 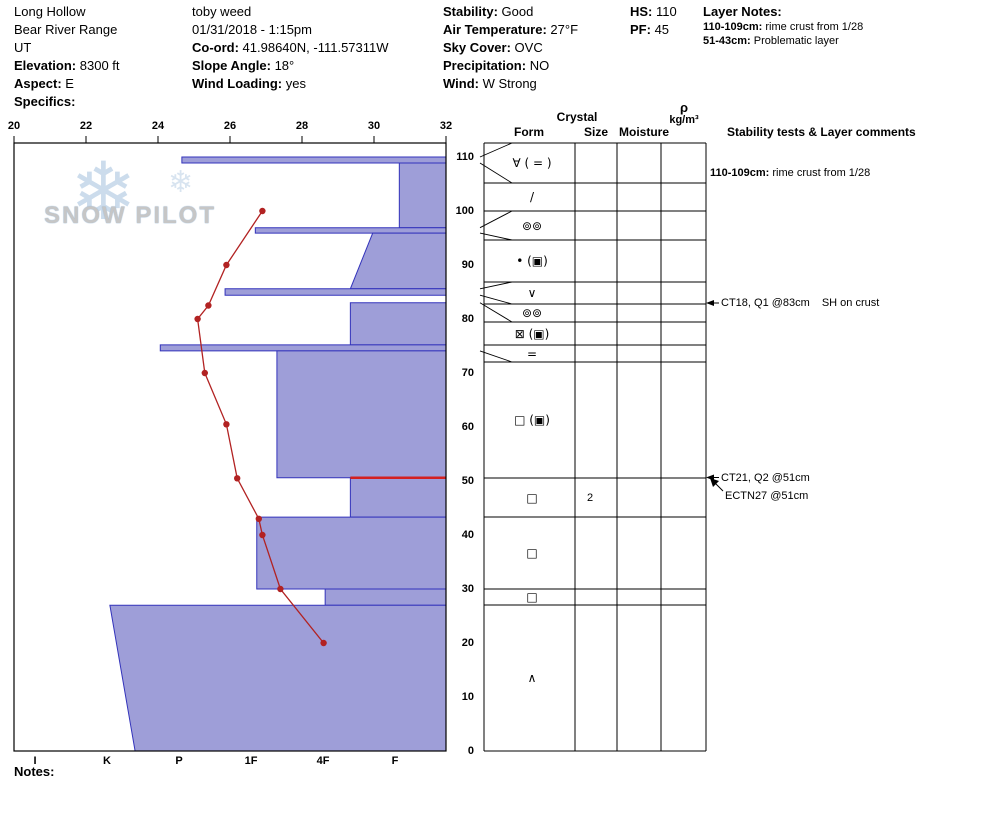 What do you see at coordinates (821, 132) in the screenshot?
I see `comments-column-header: Stability tests & Layer comments` at bounding box center [821, 132].